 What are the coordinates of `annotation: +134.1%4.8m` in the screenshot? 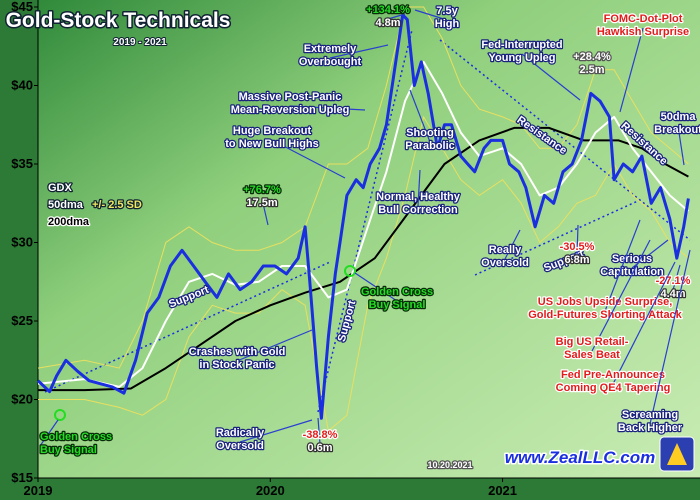 It's located at (388, 17).